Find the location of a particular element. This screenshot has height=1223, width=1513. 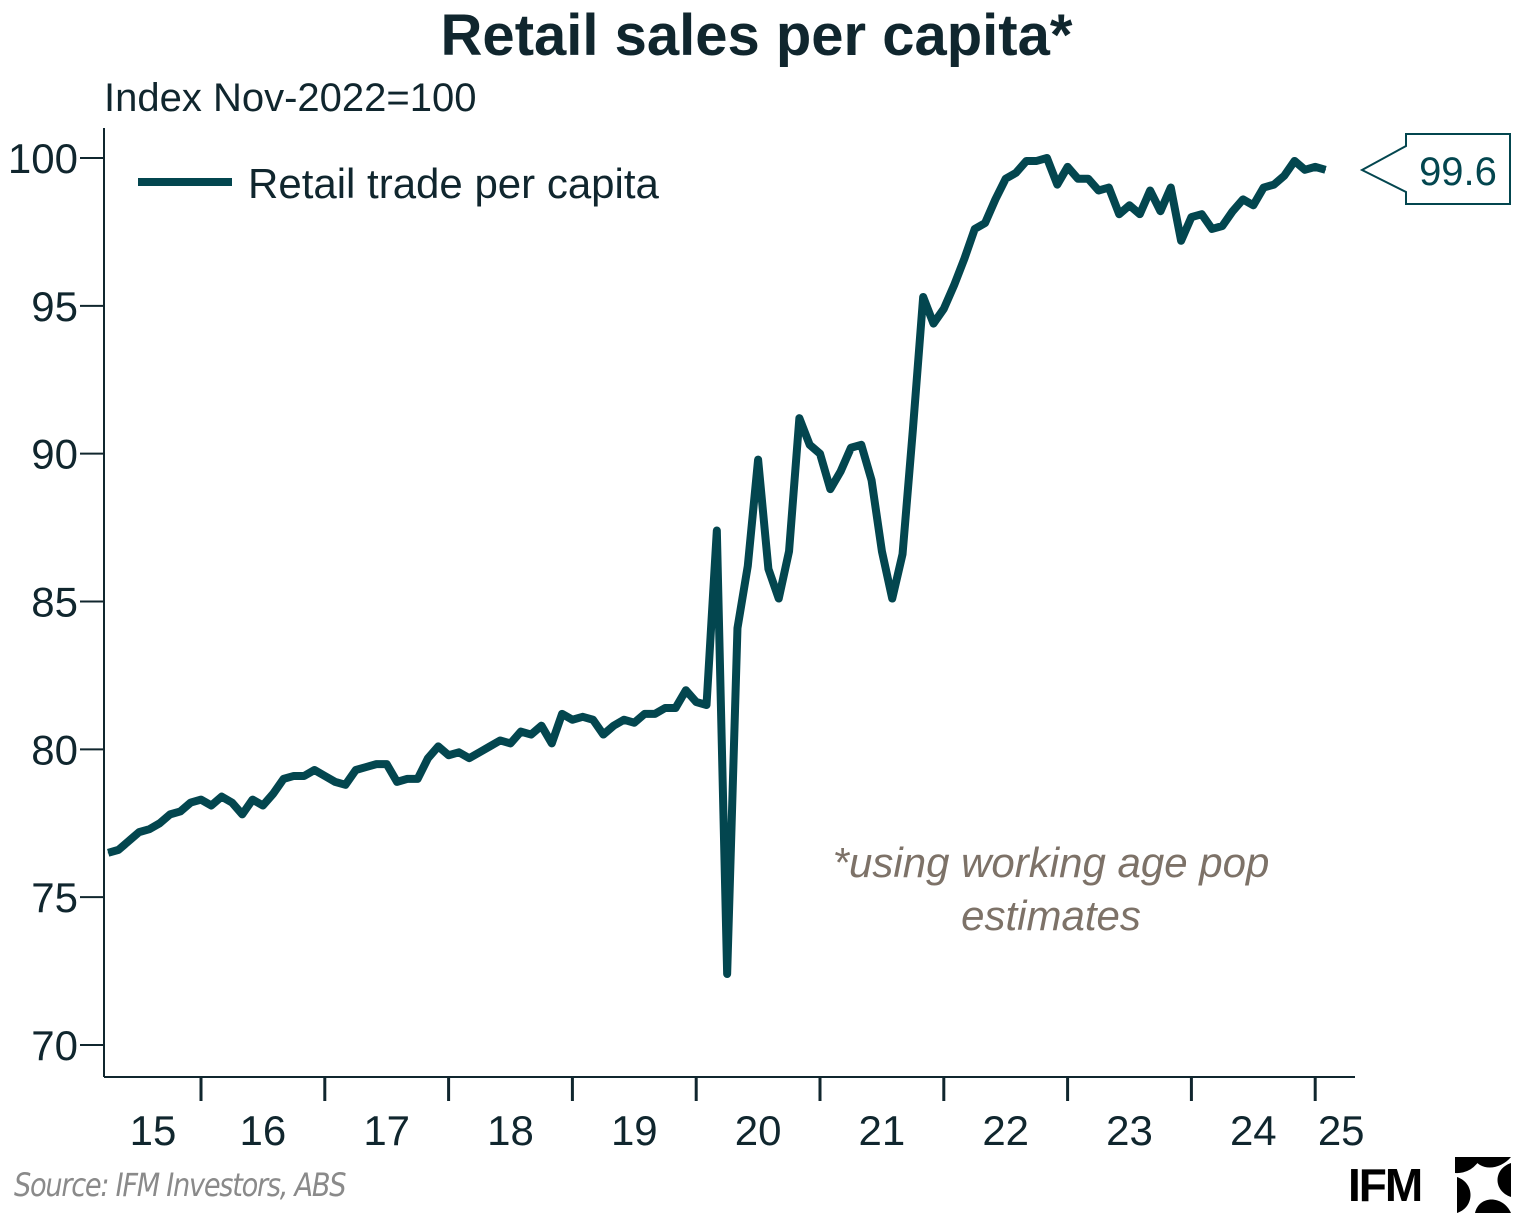

legend-label: Retail trade per capita is located at coordinates (454, 183).